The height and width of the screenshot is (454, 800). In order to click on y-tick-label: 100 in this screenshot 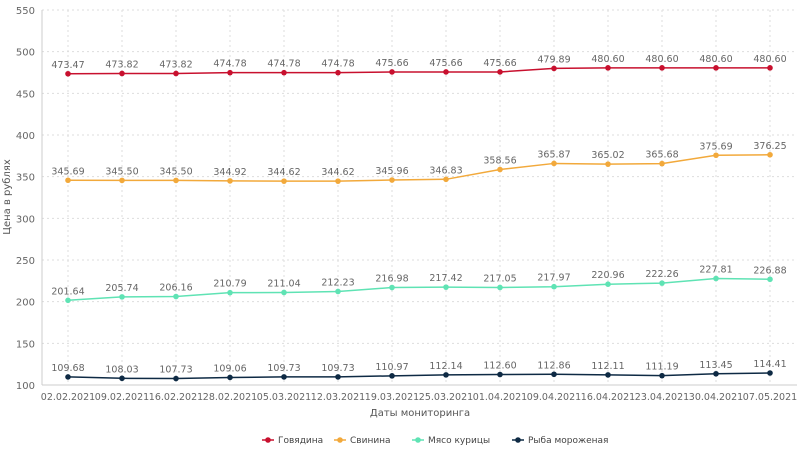, I will do `click(25, 386)`.